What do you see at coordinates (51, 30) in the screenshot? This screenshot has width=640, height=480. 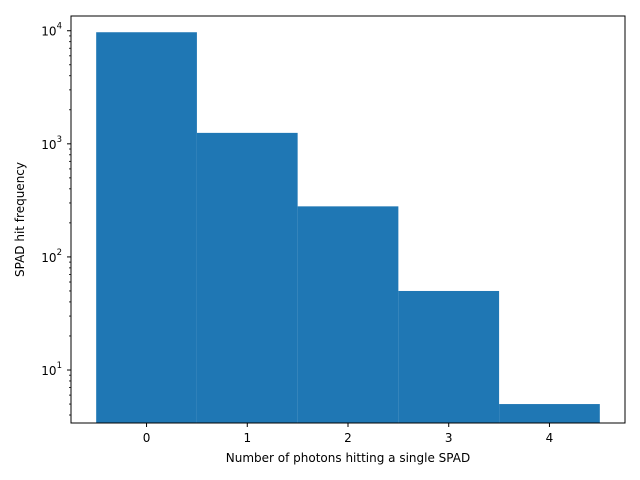 I see `y-tick-label: 10⁴` at bounding box center [51, 30].